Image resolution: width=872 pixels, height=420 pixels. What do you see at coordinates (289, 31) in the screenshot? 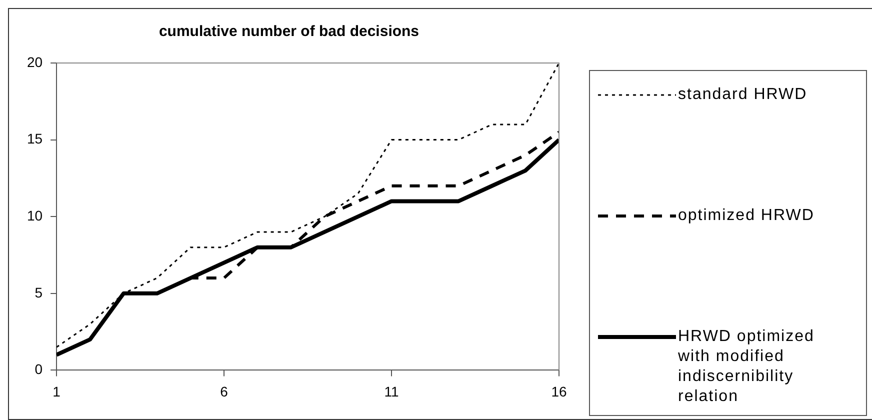
I see `chart-title: cumulative number of bad decisions` at bounding box center [289, 31].